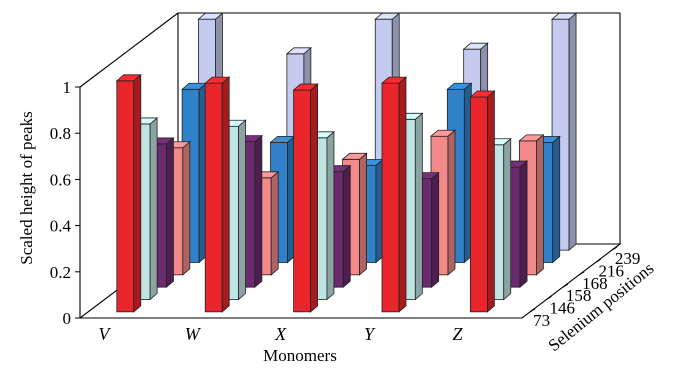 The height and width of the screenshot is (369, 682). Describe the element at coordinates (60, 272) in the screenshot. I see `y-tick-label: 0.2` at that location.